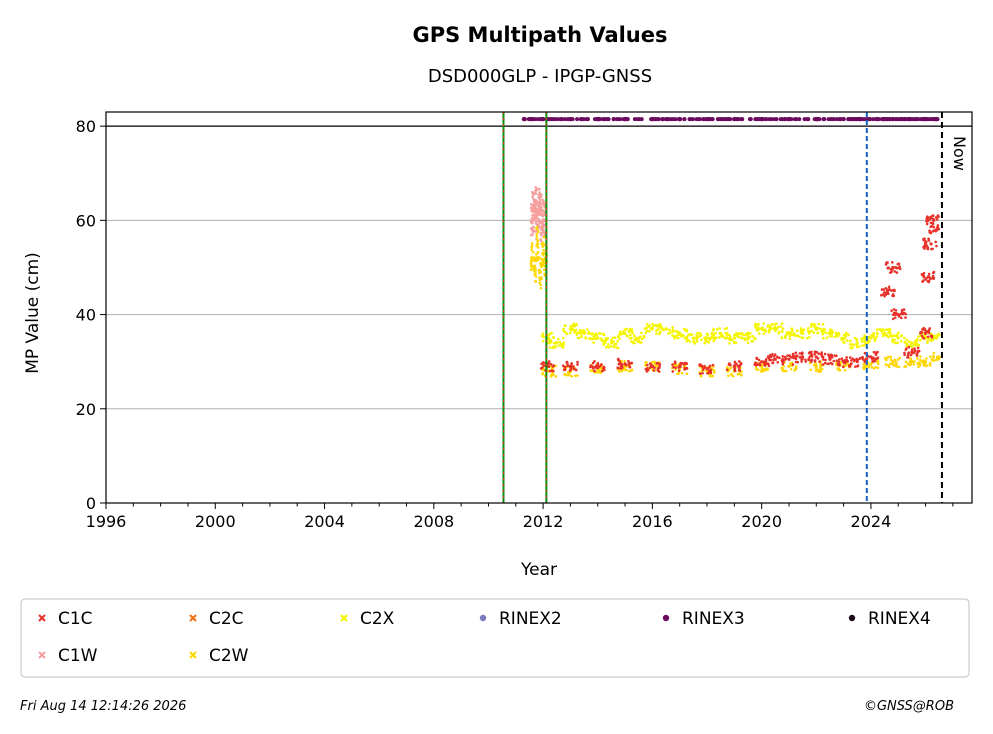  Describe the element at coordinates (539, 35) in the screenshot. I see `chart-title: GPS Multipath Values` at that location.